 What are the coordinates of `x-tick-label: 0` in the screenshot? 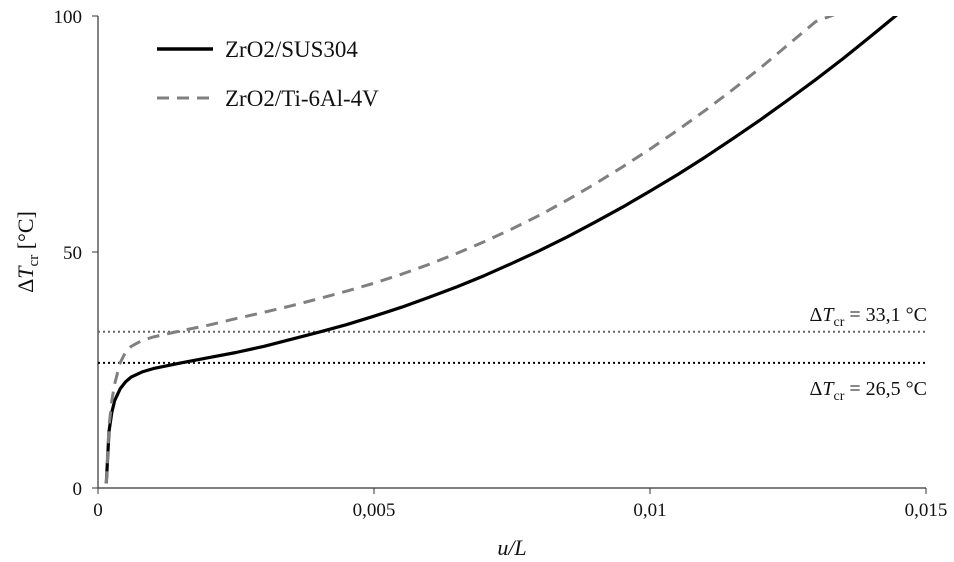 It's located at (98, 510).